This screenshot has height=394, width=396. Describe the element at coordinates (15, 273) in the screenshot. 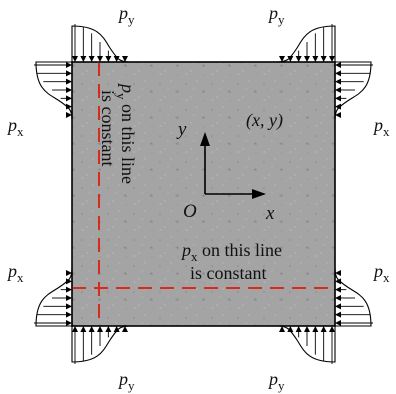

I see `load-label-left-lower: px` at that location.